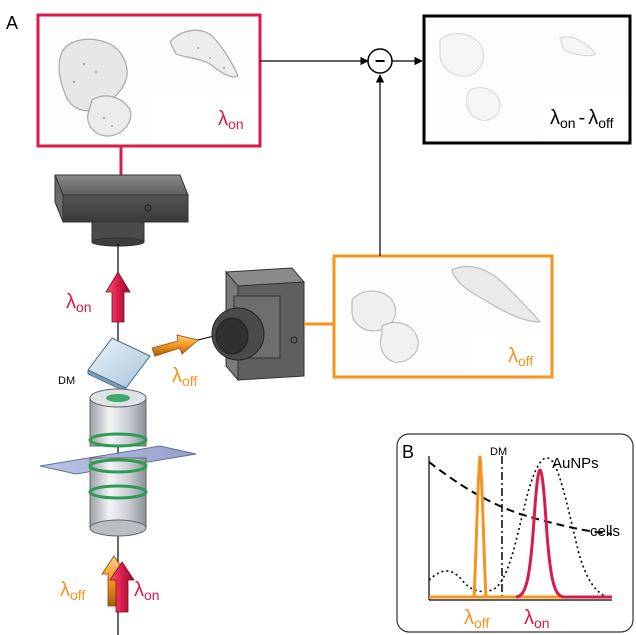 This screenshot has width=636, height=635. What do you see at coordinates (118, 584) in the screenshot?
I see `input-arrows-icon` at bounding box center [118, 584].